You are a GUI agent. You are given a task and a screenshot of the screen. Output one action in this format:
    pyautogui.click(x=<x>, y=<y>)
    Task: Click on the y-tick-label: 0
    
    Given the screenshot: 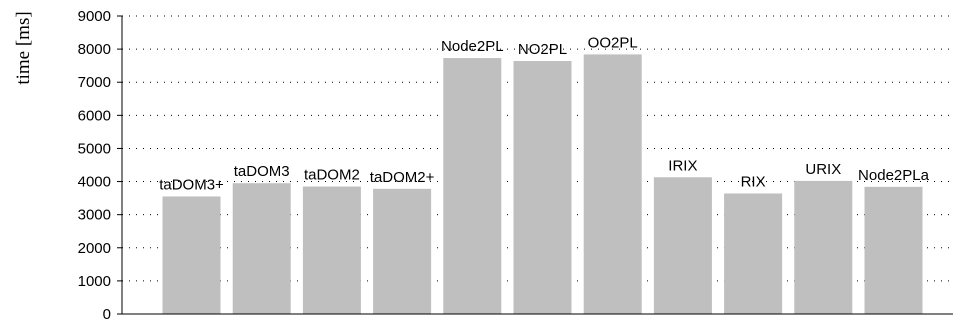 What is the action you would take?
    pyautogui.click(x=107, y=314)
    